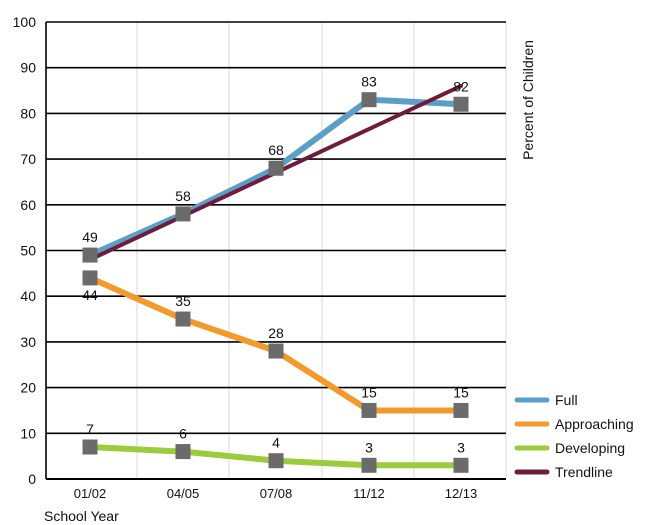  I want to click on label-developing-3: 3, so click(369, 447).